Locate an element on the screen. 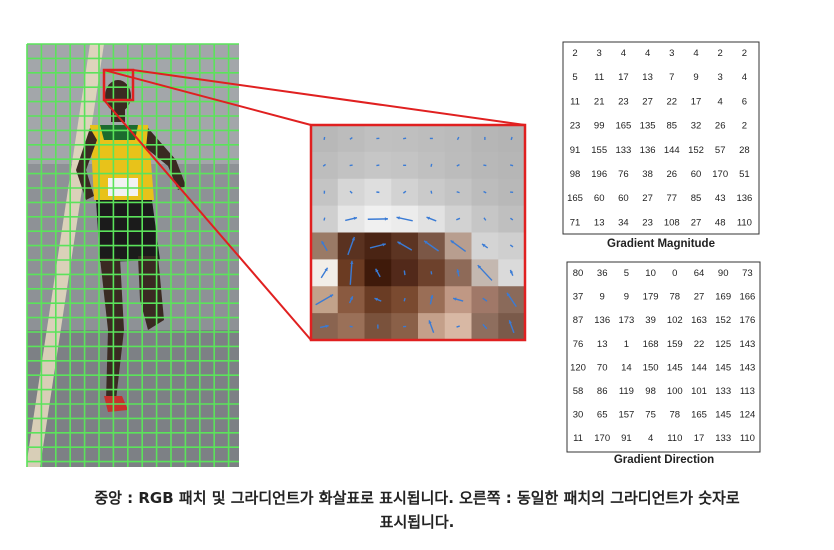 The width and height of the screenshot is (834, 550). table-cell: 11 is located at coordinates (578, 438).